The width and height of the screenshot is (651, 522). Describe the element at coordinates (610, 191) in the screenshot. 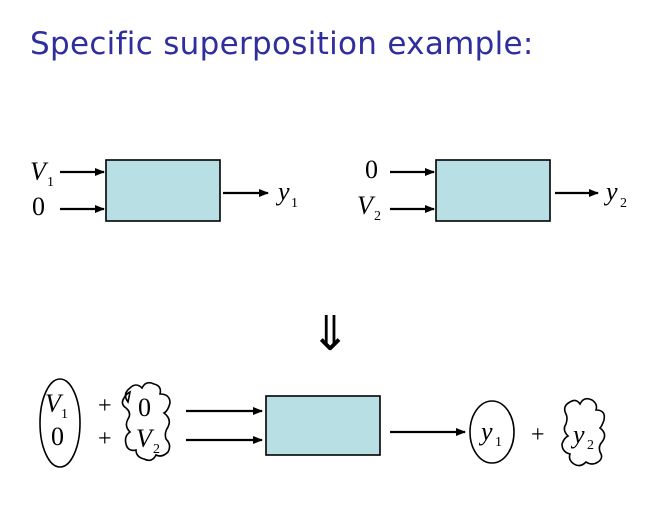

I see `system2-output: y` at that location.